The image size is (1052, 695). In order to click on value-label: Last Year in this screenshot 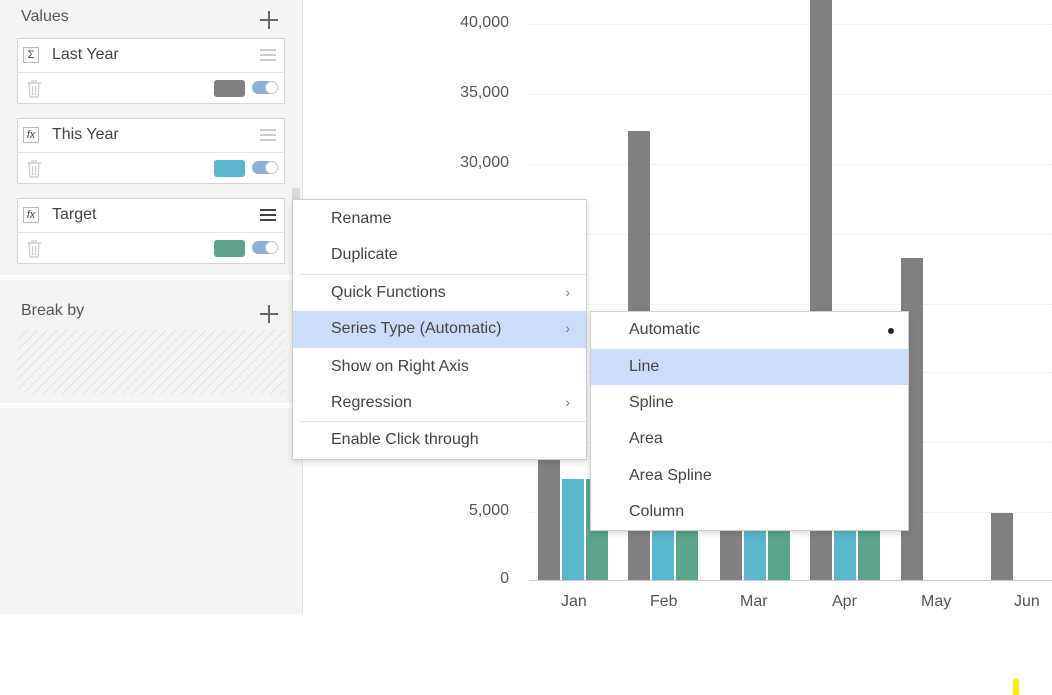, I will do `click(85, 54)`.